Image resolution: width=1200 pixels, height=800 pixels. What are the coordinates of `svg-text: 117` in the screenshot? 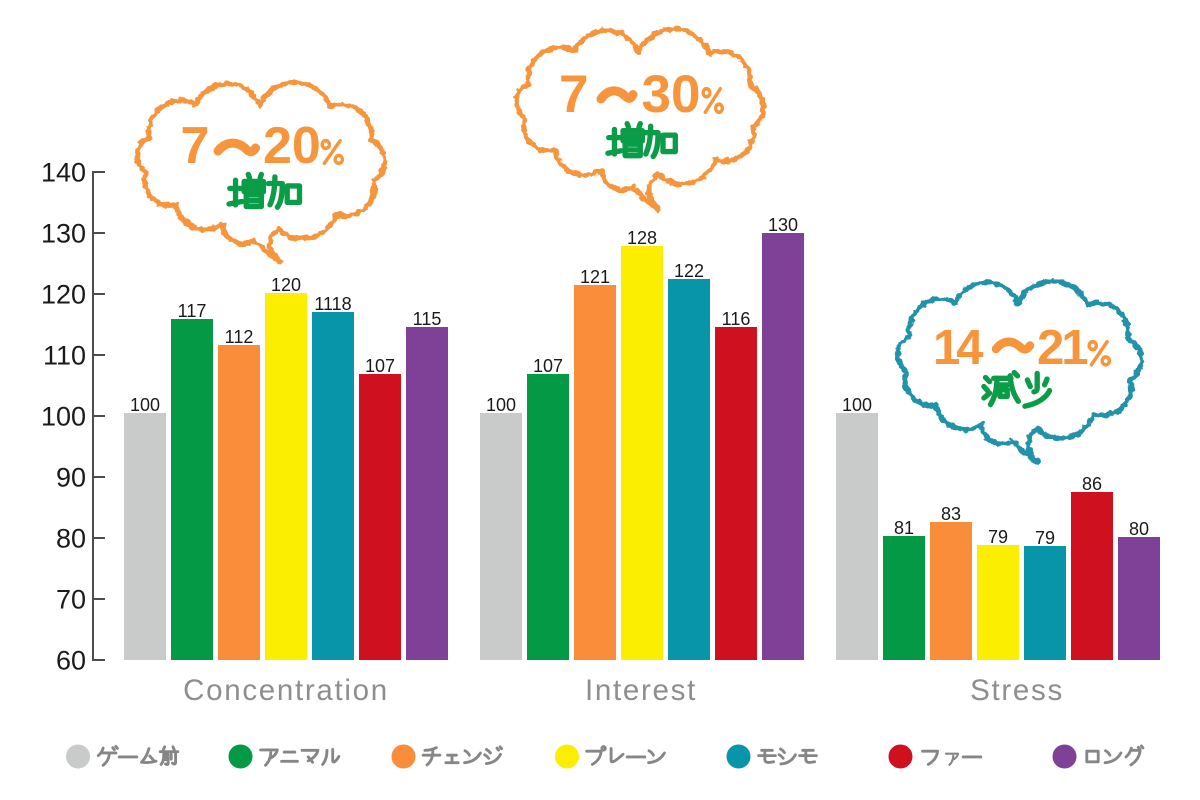 It's located at (192, 311).